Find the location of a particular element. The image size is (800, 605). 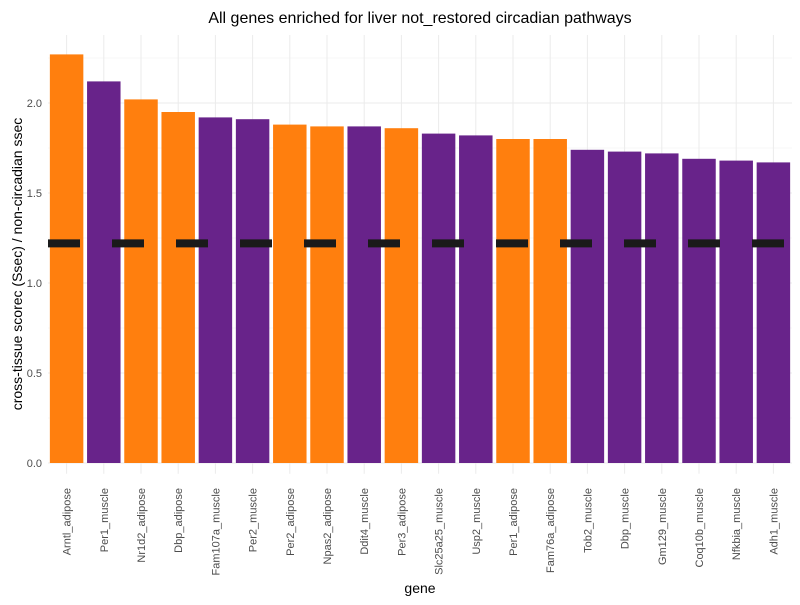

x-tick-label: Gm129_muscle is located at coordinates (663, 526).